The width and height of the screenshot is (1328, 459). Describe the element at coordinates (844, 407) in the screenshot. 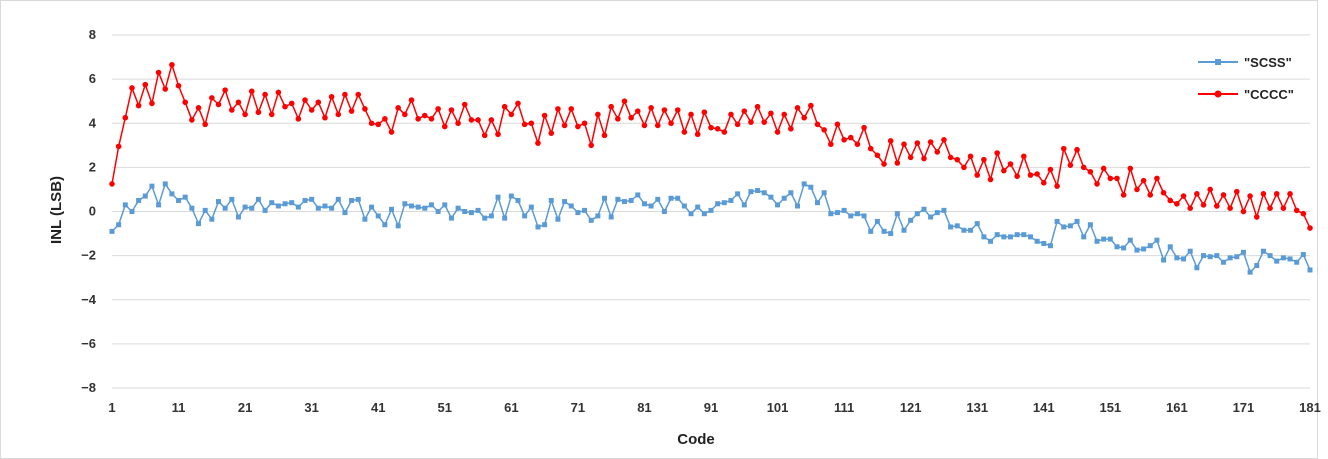

I see `x-tick-label: 111` at that location.